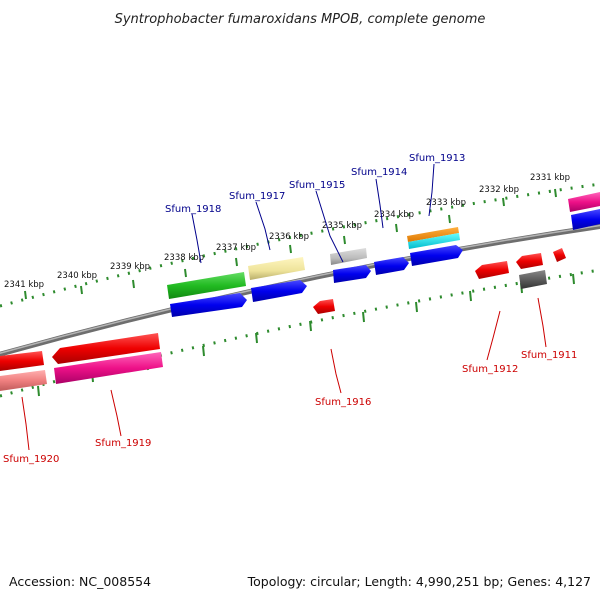 Image resolution: width=600 pixels, height=600 pixels. What do you see at coordinates (348, 256) in the screenshot?
I see `gene-1915-gray` at bounding box center [348, 256].